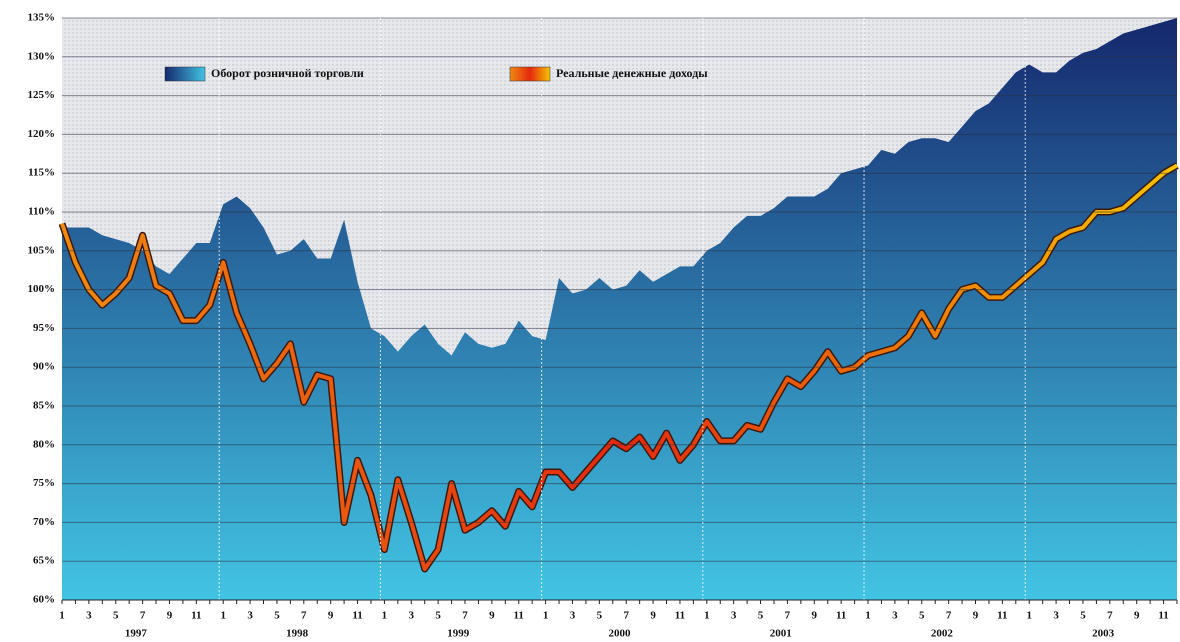  Describe the element at coordinates (42, 134) in the screenshot. I see `y-tick-label: 120%` at that location.